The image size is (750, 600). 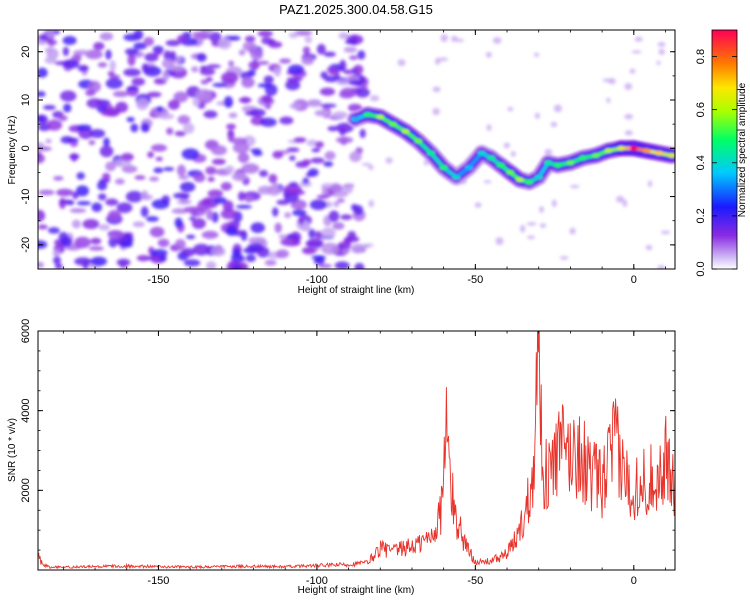 What do you see at coordinates (701, 268) in the screenshot?
I see `colorbar-tick-label: 0.0` at bounding box center [701, 268].